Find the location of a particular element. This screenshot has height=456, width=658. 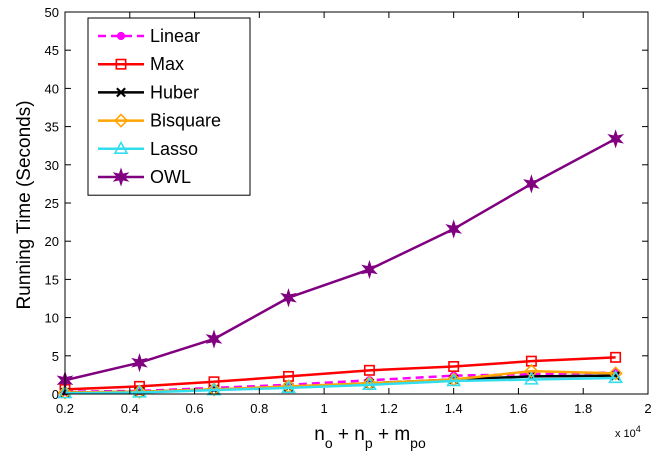

y-tick-label: 45 is located at coordinates (52, 50).